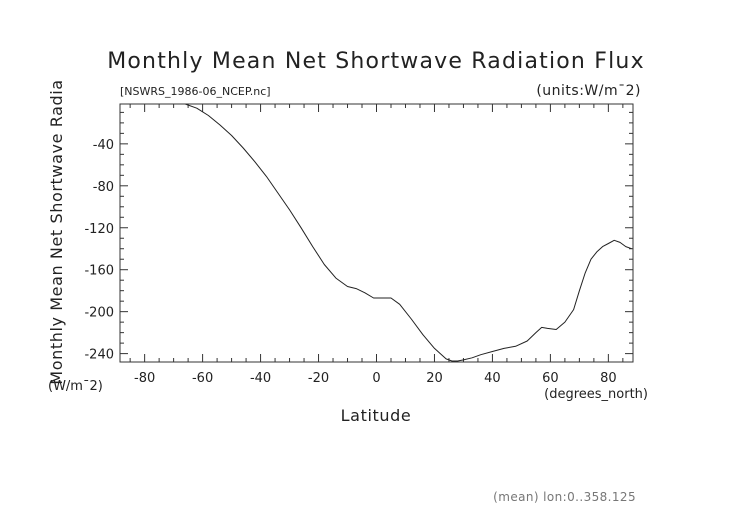 Image resolution: width=752 pixels, height=532 pixels. What do you see at coordinates (608, 378) in the screenshot?
I see `x-tick-label: 80` at bounding box center [608, 378].